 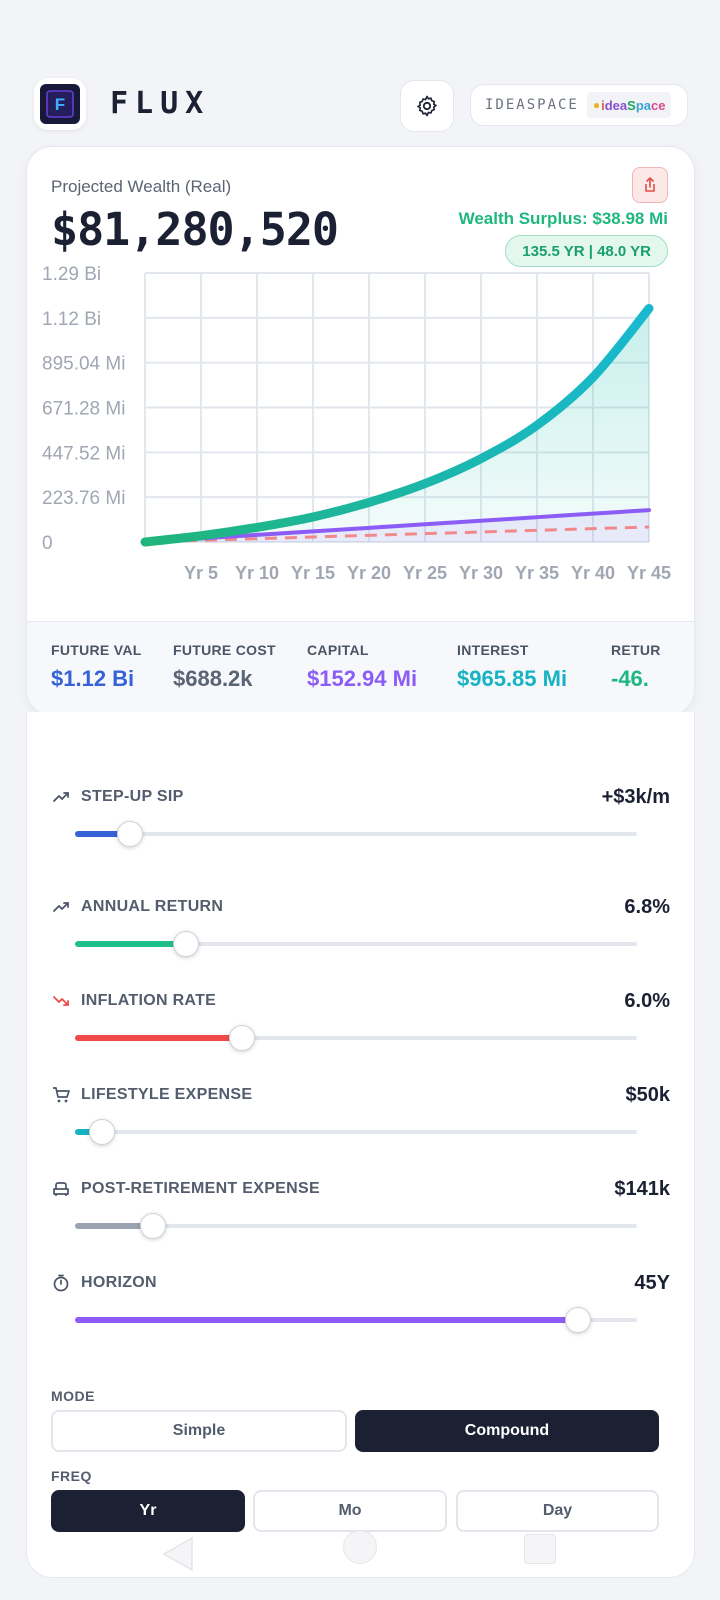 What do you see at coordinates (224, 650) in the screenshot?
I see `stat-label: FUTURE COST` at bounding box center [224, 650].